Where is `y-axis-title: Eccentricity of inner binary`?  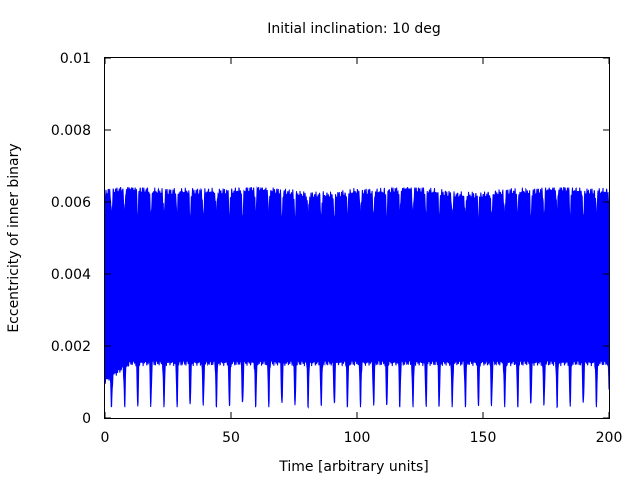 y-axis-title: Eccentricity of inner binary is located at coordinates (14, 237).